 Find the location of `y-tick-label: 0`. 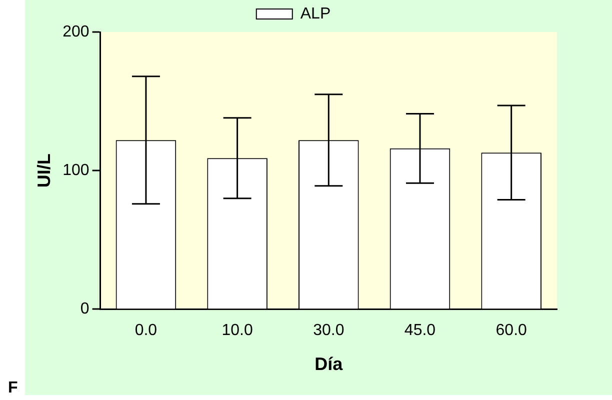

y-tick-label: 0 is located at coordinates (85, 309).